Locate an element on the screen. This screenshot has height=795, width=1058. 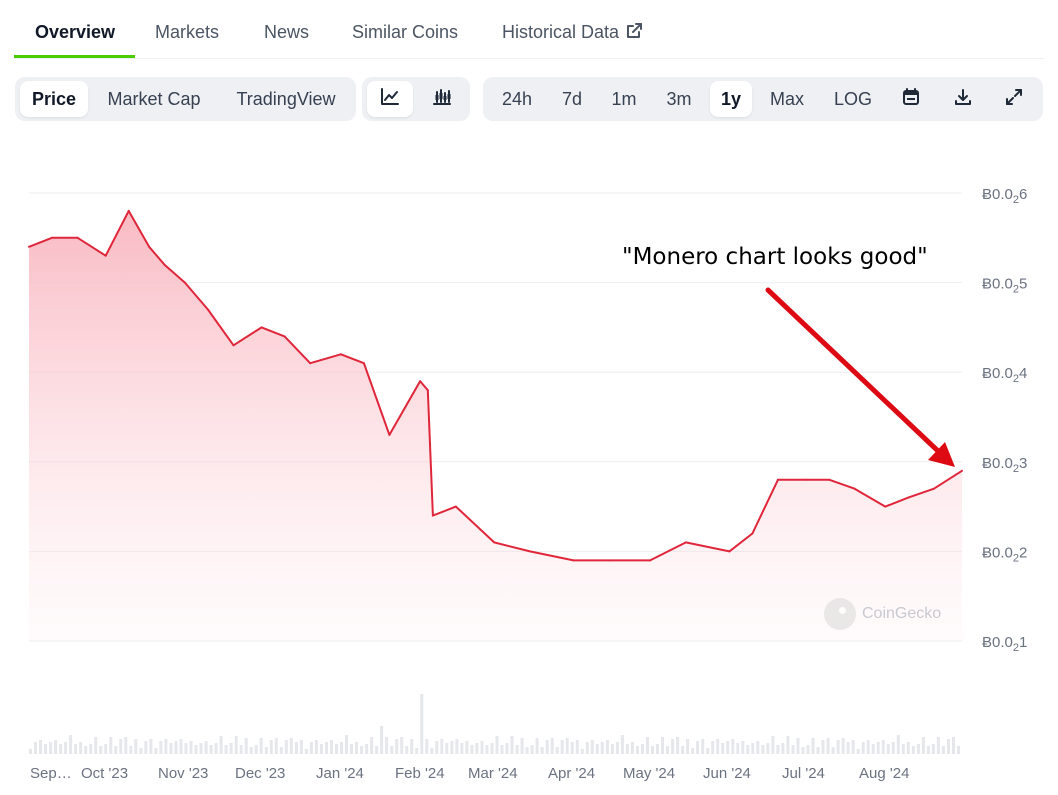
x-tick-label: Jun '24 is located at coordinates (727, 773).